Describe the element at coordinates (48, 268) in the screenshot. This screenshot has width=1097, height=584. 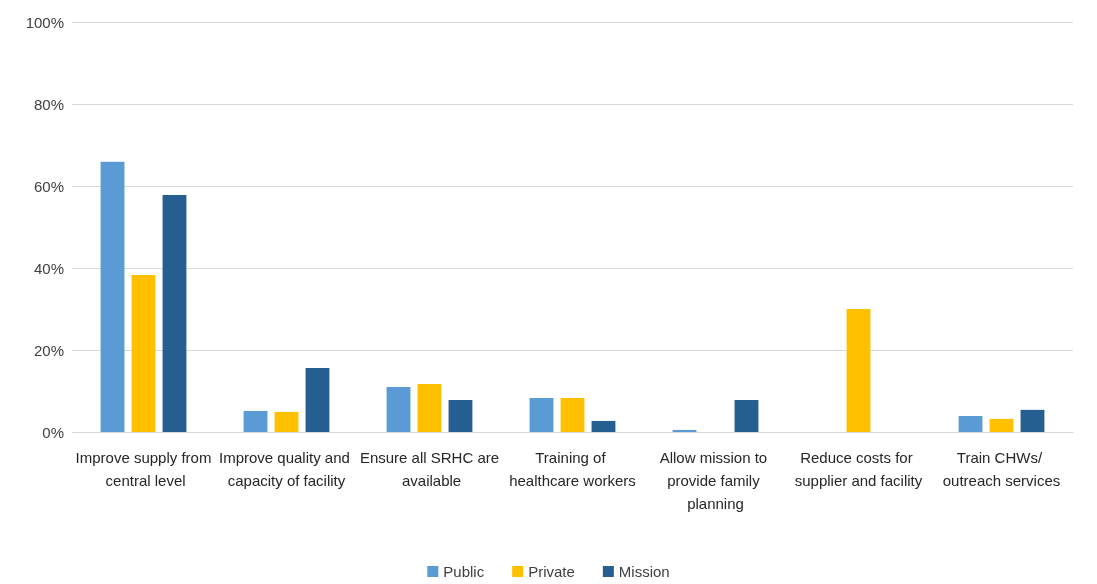
I see `y-tick-label: 40%` at that location.